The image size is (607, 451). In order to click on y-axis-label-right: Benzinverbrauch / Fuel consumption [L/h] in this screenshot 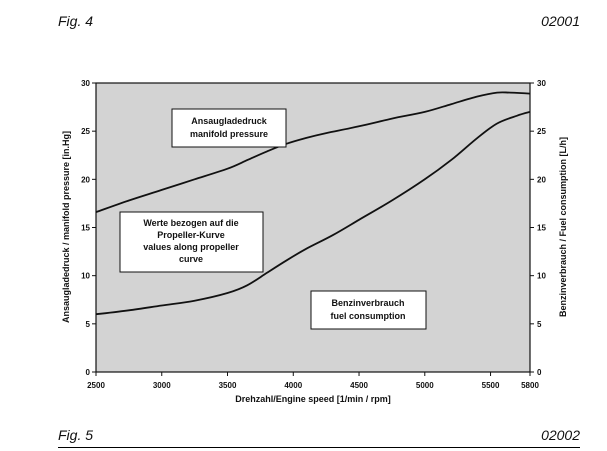, I will do `click(563, 227)`.